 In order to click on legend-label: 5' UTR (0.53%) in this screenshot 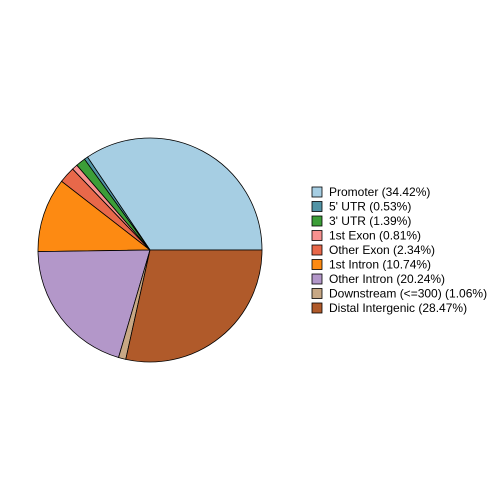, I will do `click(370, 207)`.